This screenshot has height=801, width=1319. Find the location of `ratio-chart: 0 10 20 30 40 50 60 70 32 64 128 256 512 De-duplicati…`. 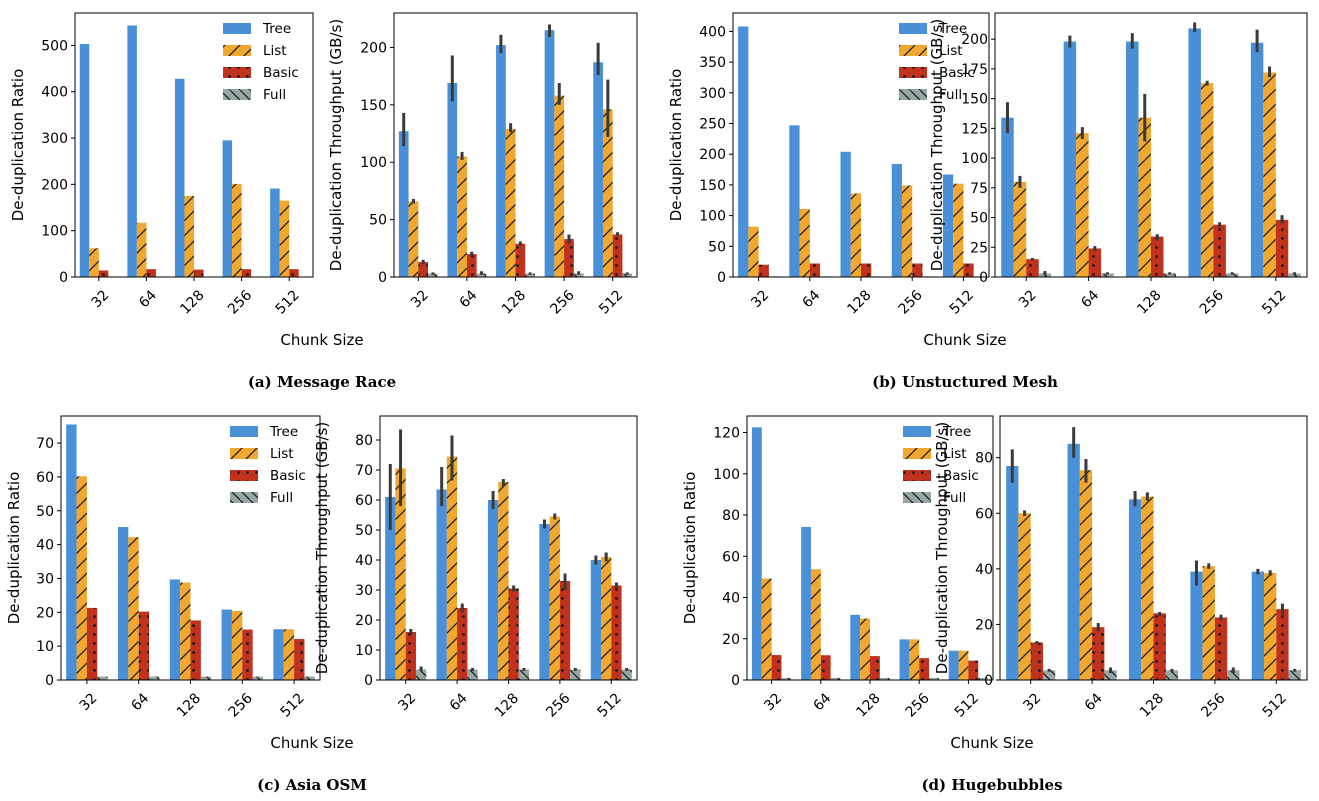

ratio-chart: 0 10 20 30 40 50 60 70 32 64 128 256 512 De-duplicati… is located at coordinates (163, 568).